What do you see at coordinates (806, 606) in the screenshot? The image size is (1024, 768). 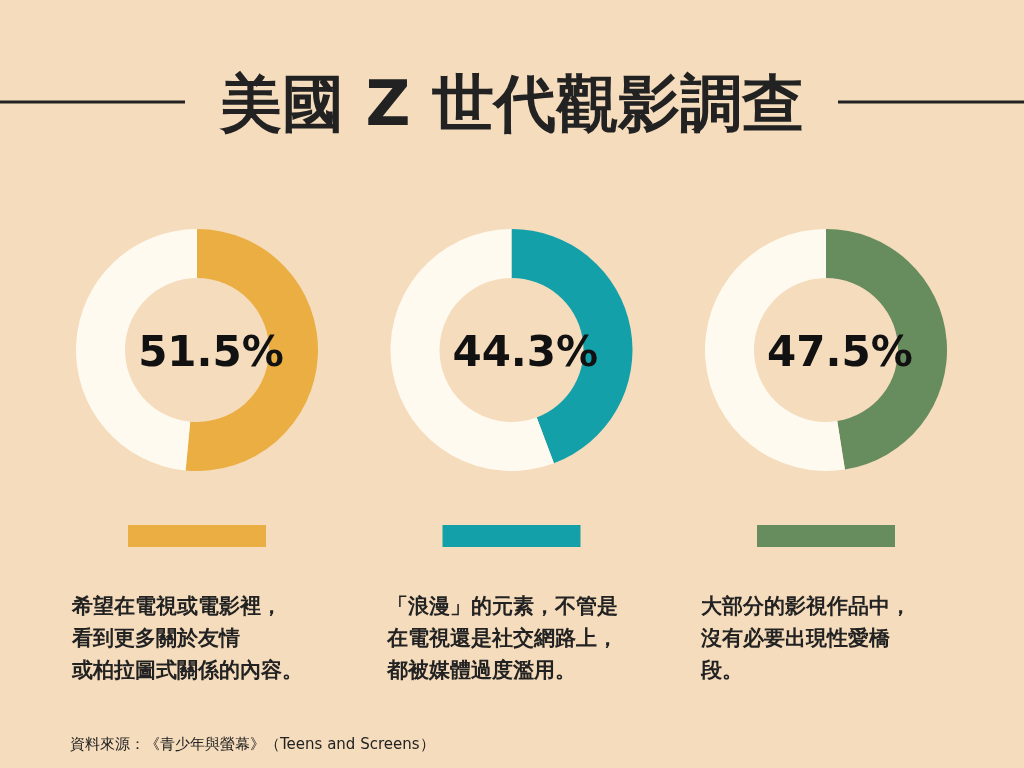 I see `text: 大部分的影視作品中，` at bounding box center [806, 606].